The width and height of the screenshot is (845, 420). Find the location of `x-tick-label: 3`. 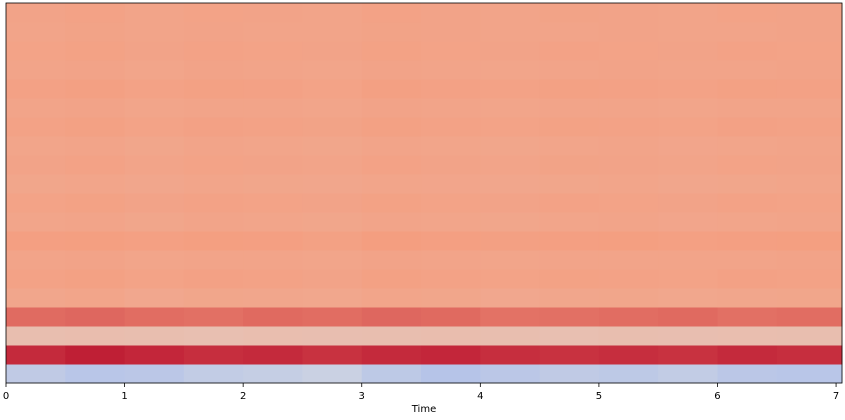

x-tick-label: 3 is located at coordinates (362, 396).